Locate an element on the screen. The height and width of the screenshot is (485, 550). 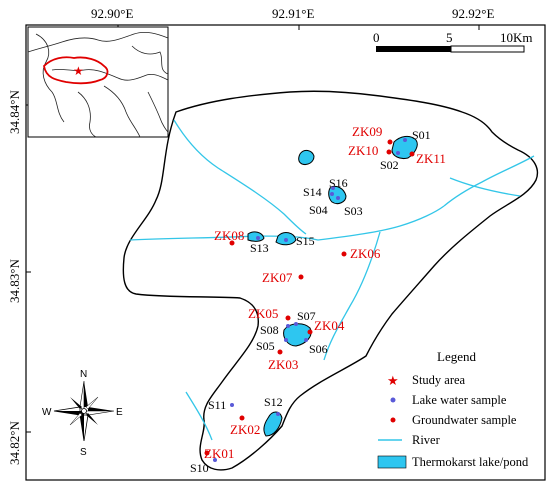
scale-label: 5 is located at coordinates (449, 37).